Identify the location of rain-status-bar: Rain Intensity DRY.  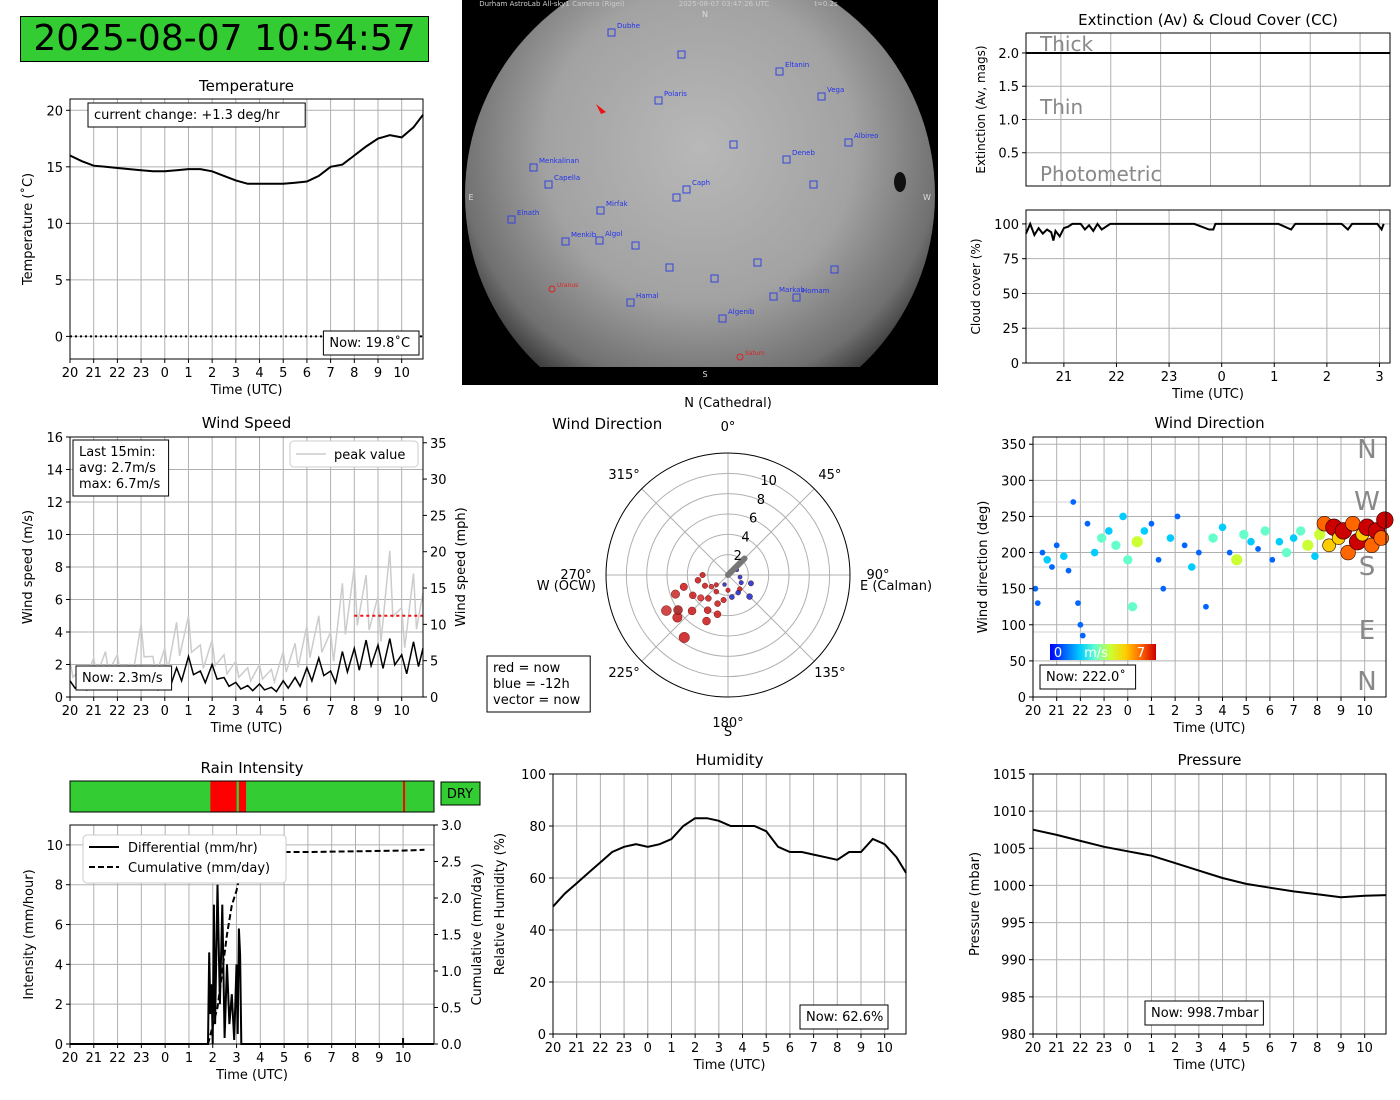
(275, 786).